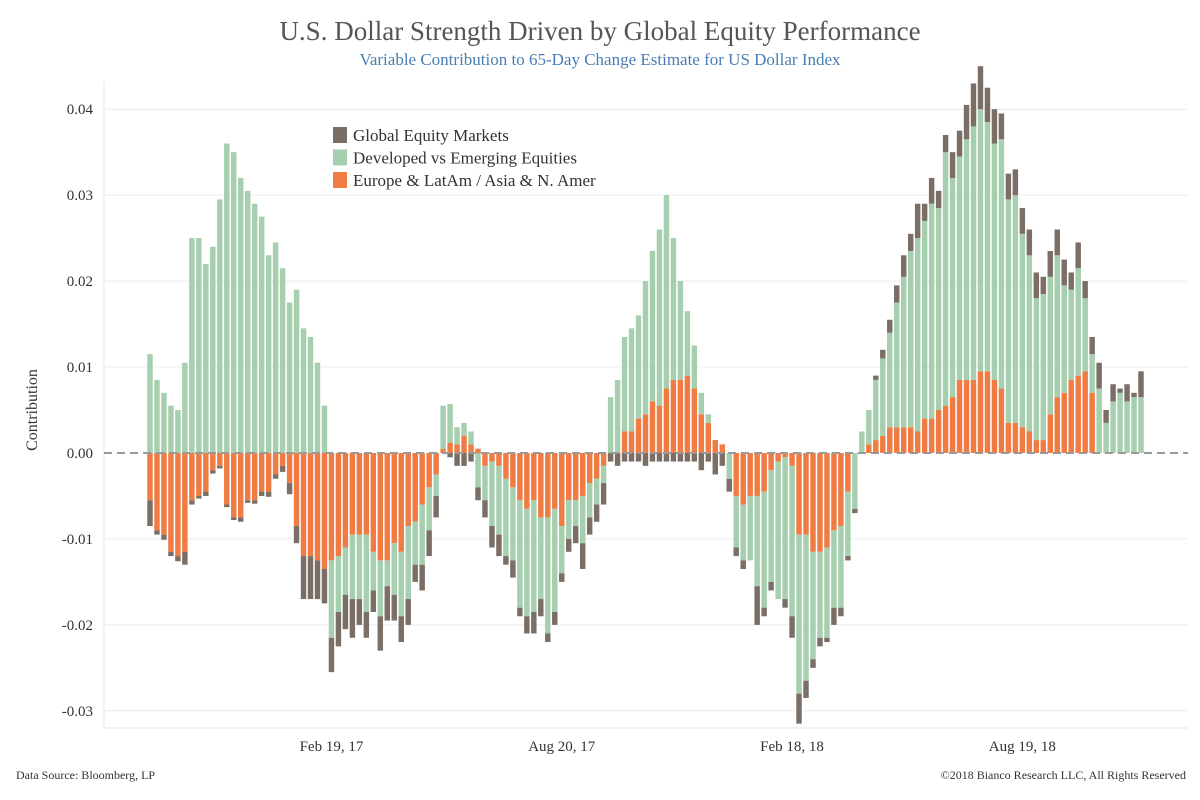  I want to click on legend-swatch, so click(340, 157).